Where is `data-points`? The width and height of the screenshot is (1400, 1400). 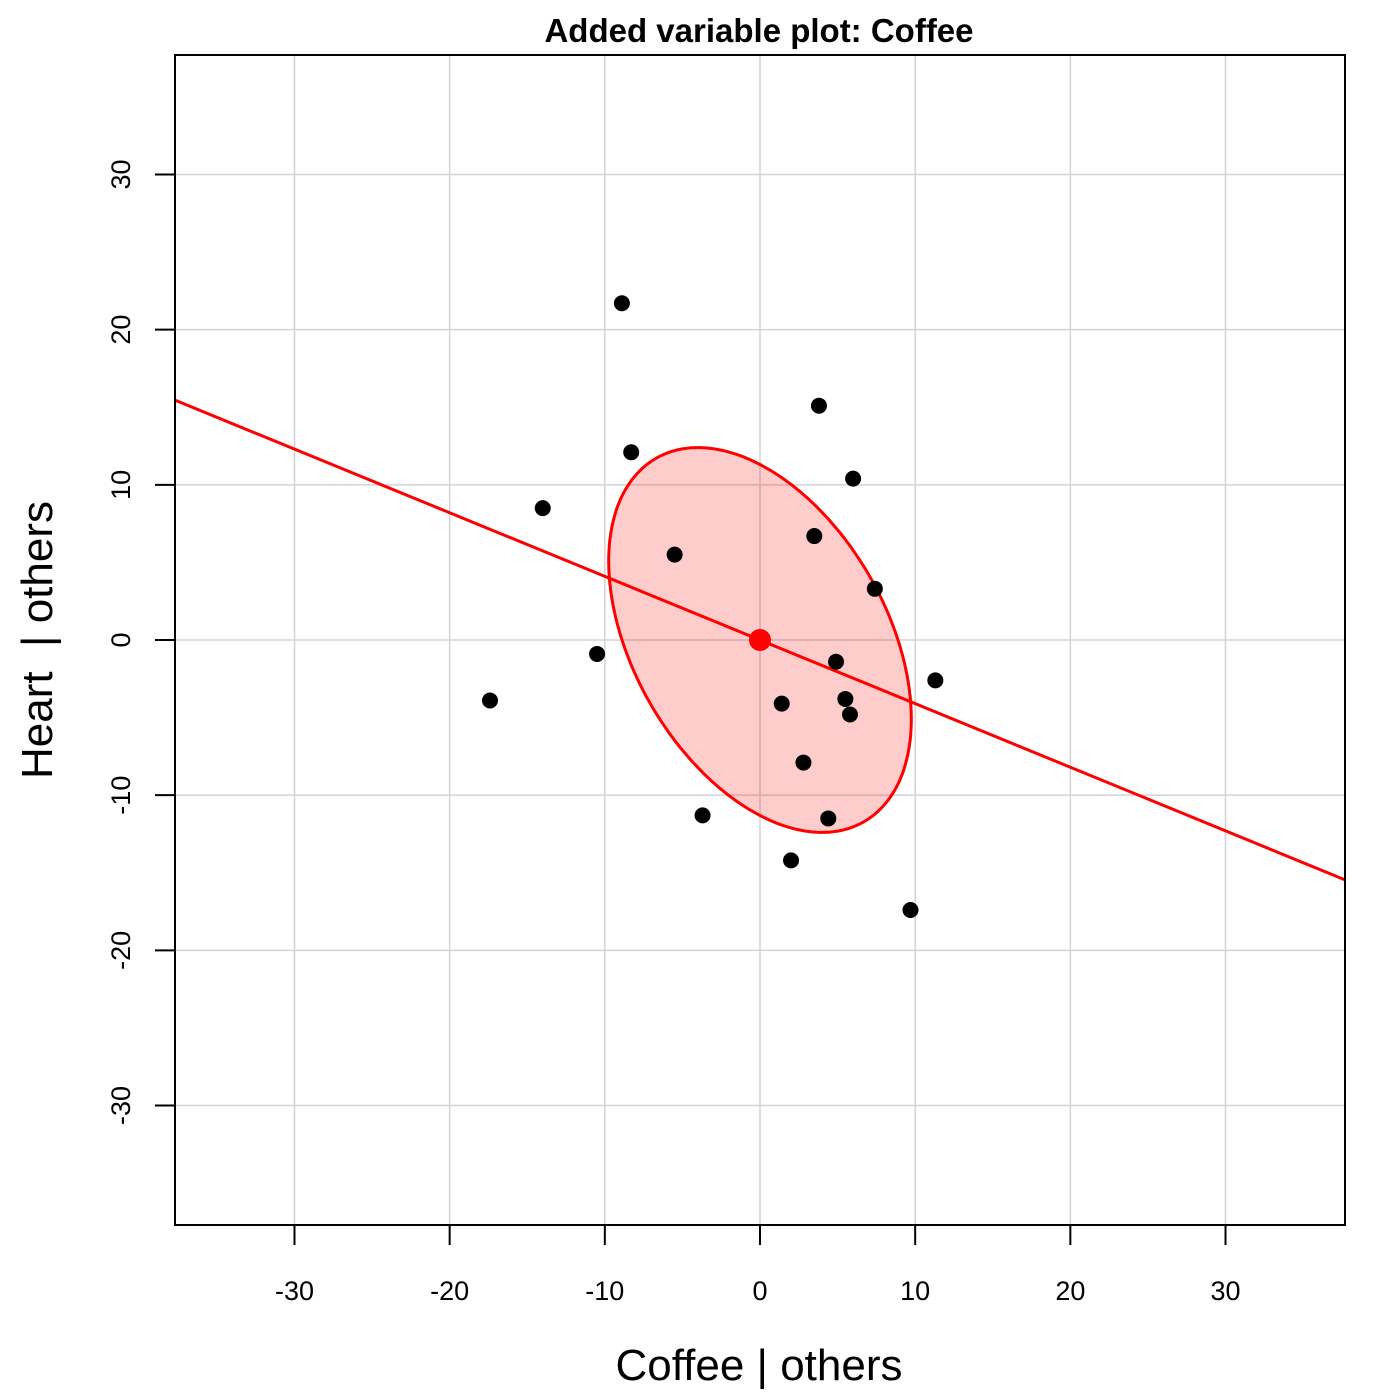 data-points is located at coordinates (713, 606).